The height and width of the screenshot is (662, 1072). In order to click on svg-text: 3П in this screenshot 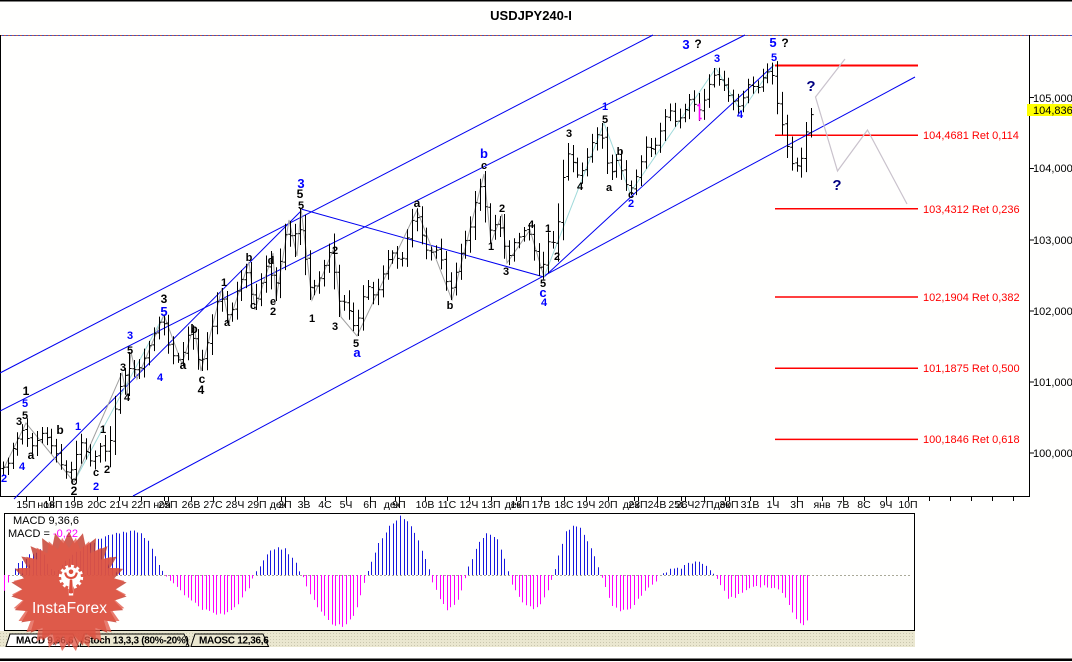, I will do `click(796, 505)`.